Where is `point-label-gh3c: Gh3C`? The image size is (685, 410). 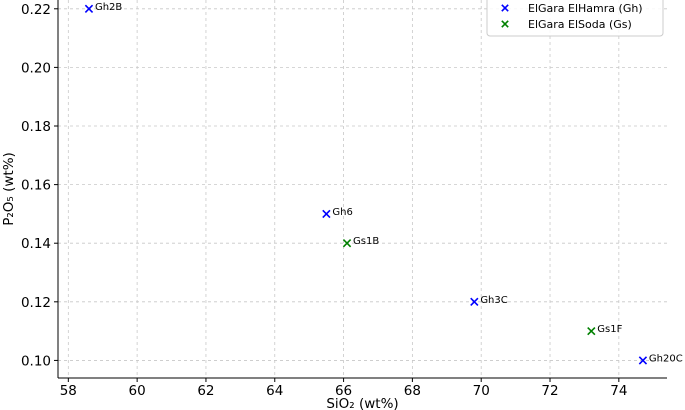
point-label-gh3c: Gh3C is located at coordinates (493, 300).